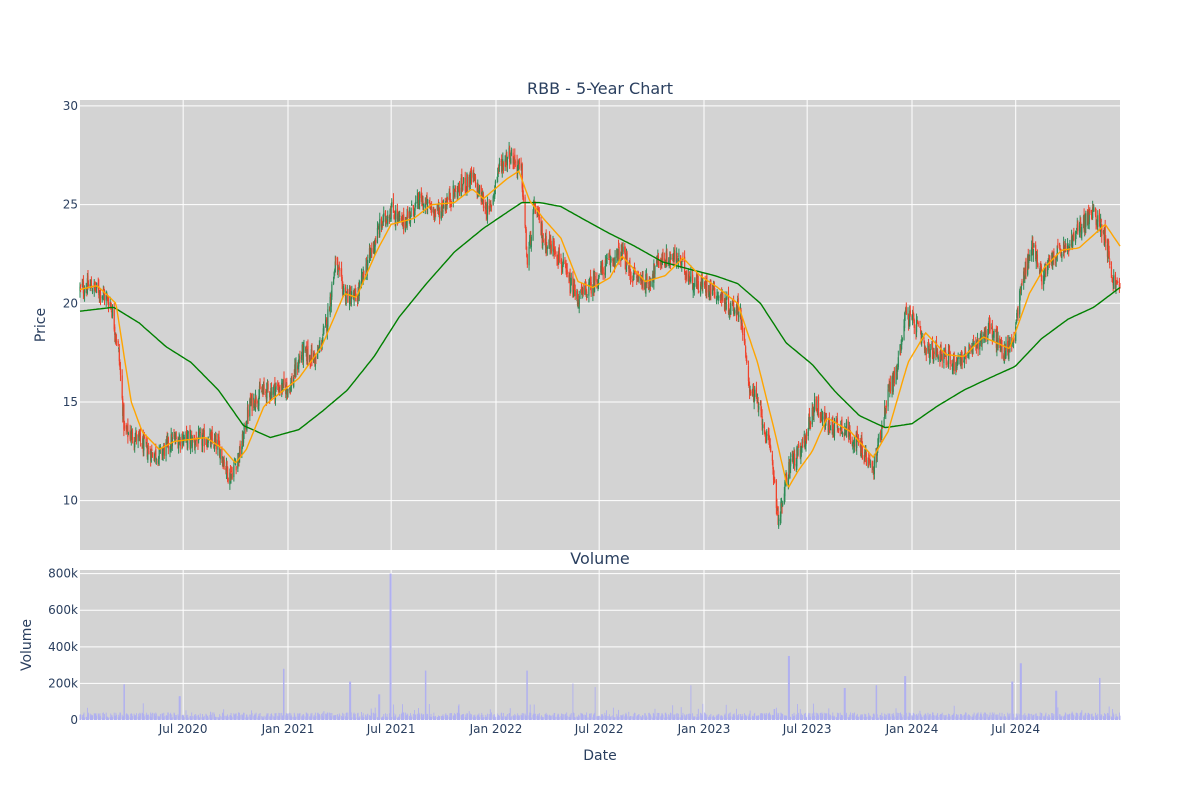 The image size is (1200, 804). Describe the element at coordinates (27, 645) in the screenshot. I see `volume-y-axis-title: Volume` at that location.